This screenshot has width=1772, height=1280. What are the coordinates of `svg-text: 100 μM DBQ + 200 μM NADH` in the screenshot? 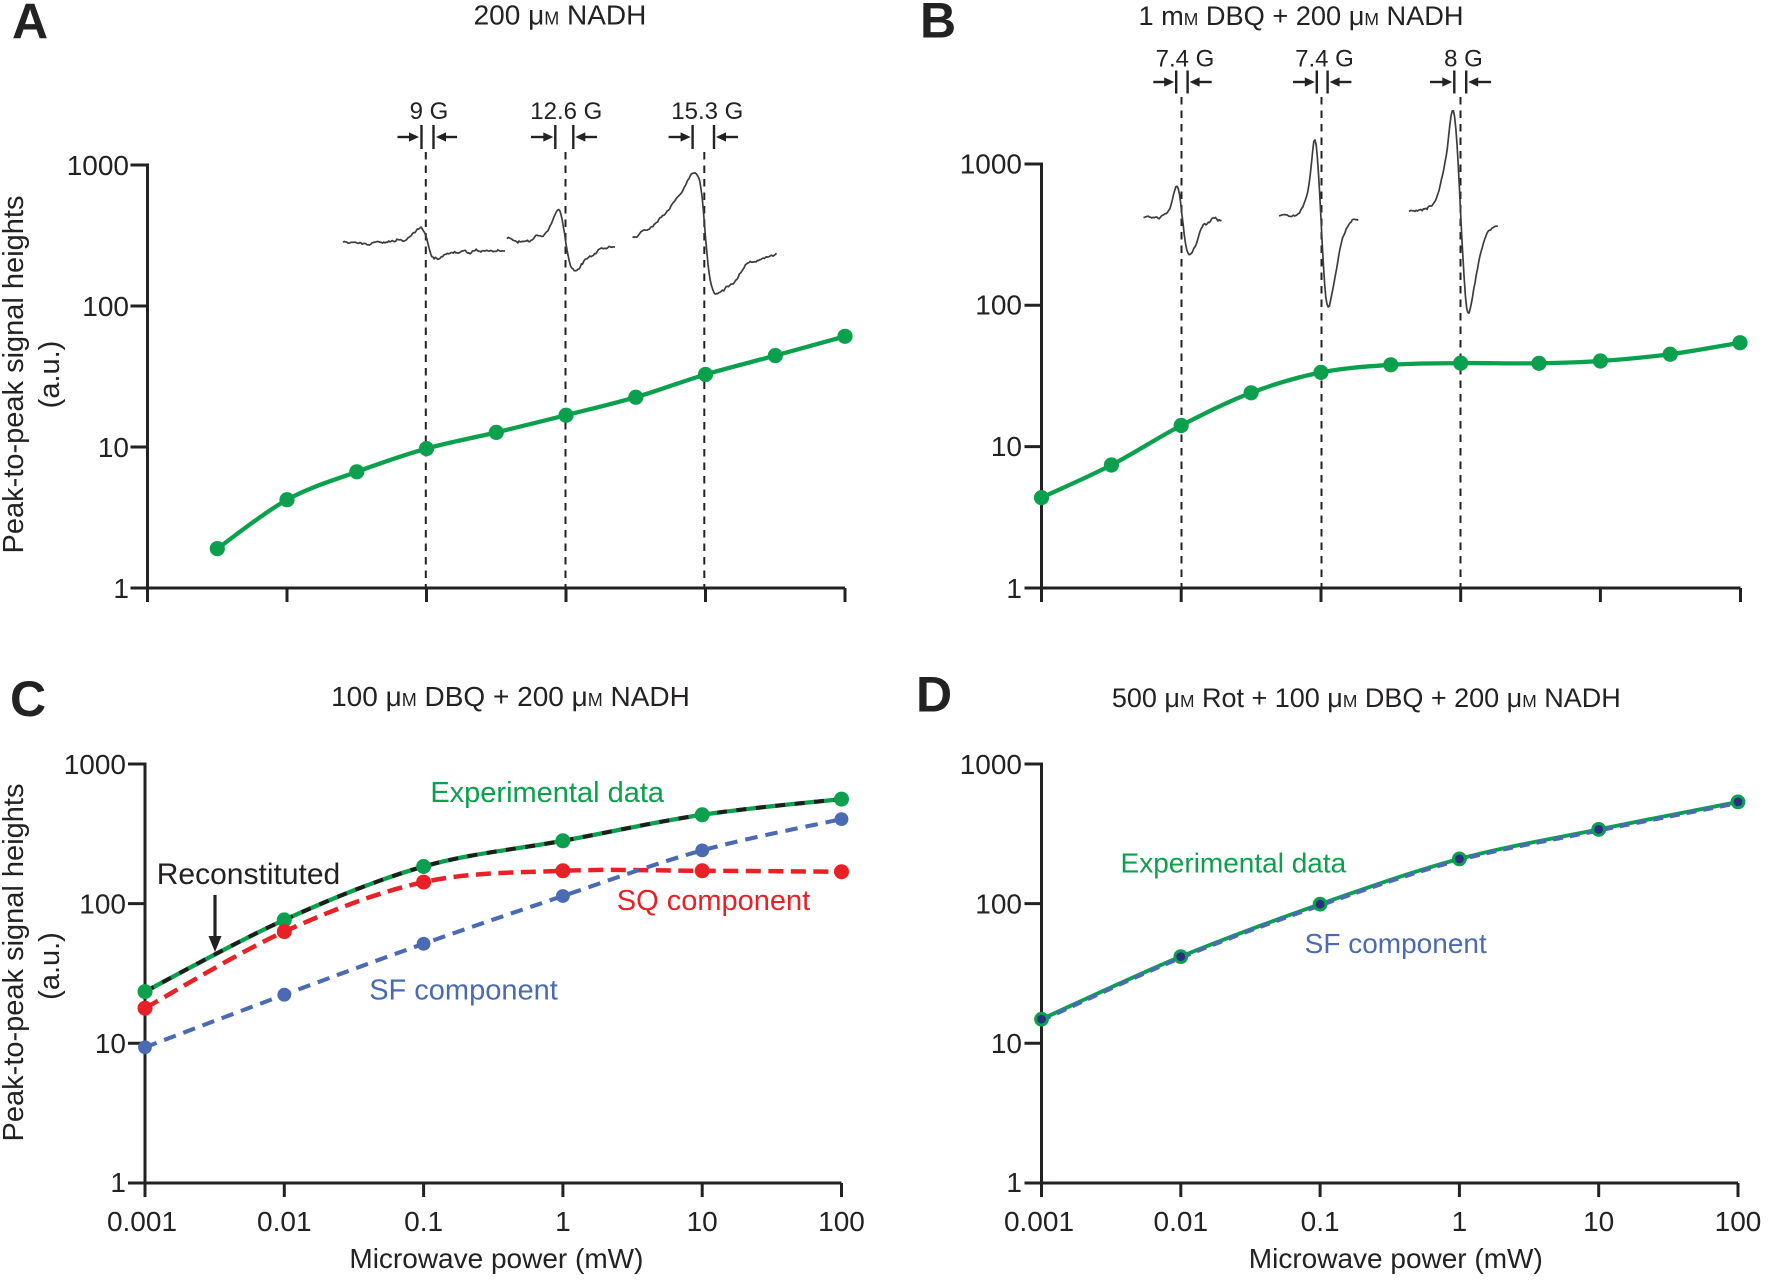 It's located at (510, 696).